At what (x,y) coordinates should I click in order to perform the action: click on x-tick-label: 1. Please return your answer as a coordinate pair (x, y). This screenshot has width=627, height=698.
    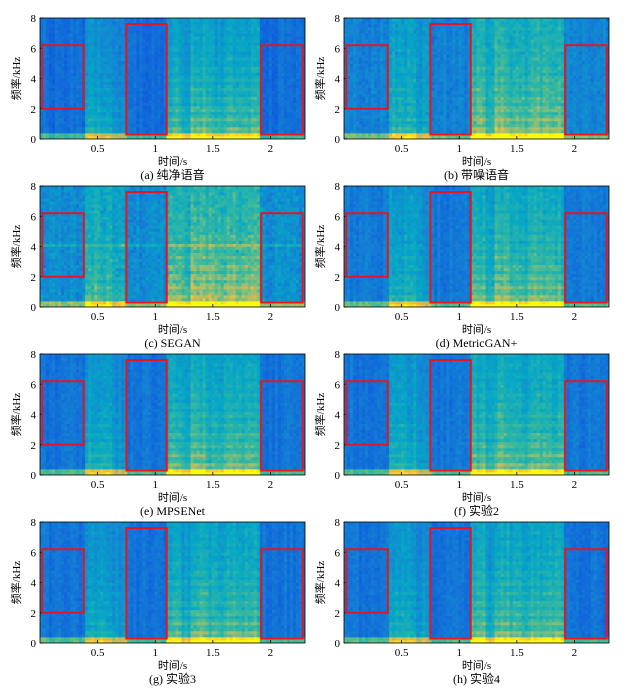
    Looking at the image, I should click on (155, 149).